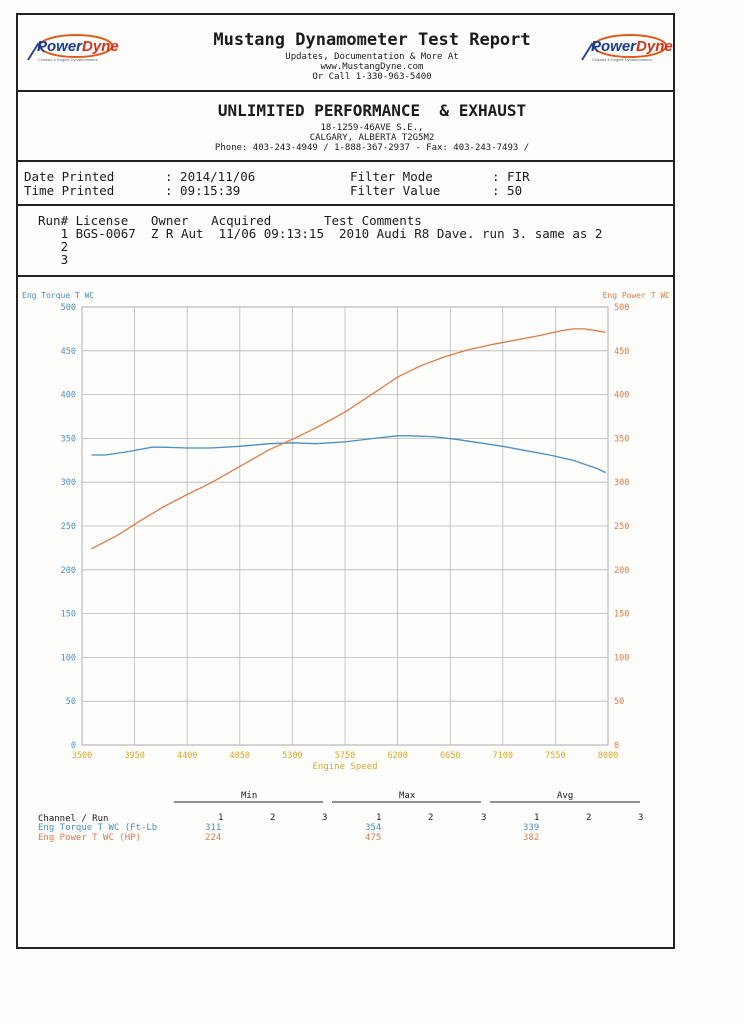 The width and height of the screenshot is (744, 1024). What do you see at coordinates (407, 796) in the screenshot?
I see `stats-group-max: Max` at bounding box center [407, 796].